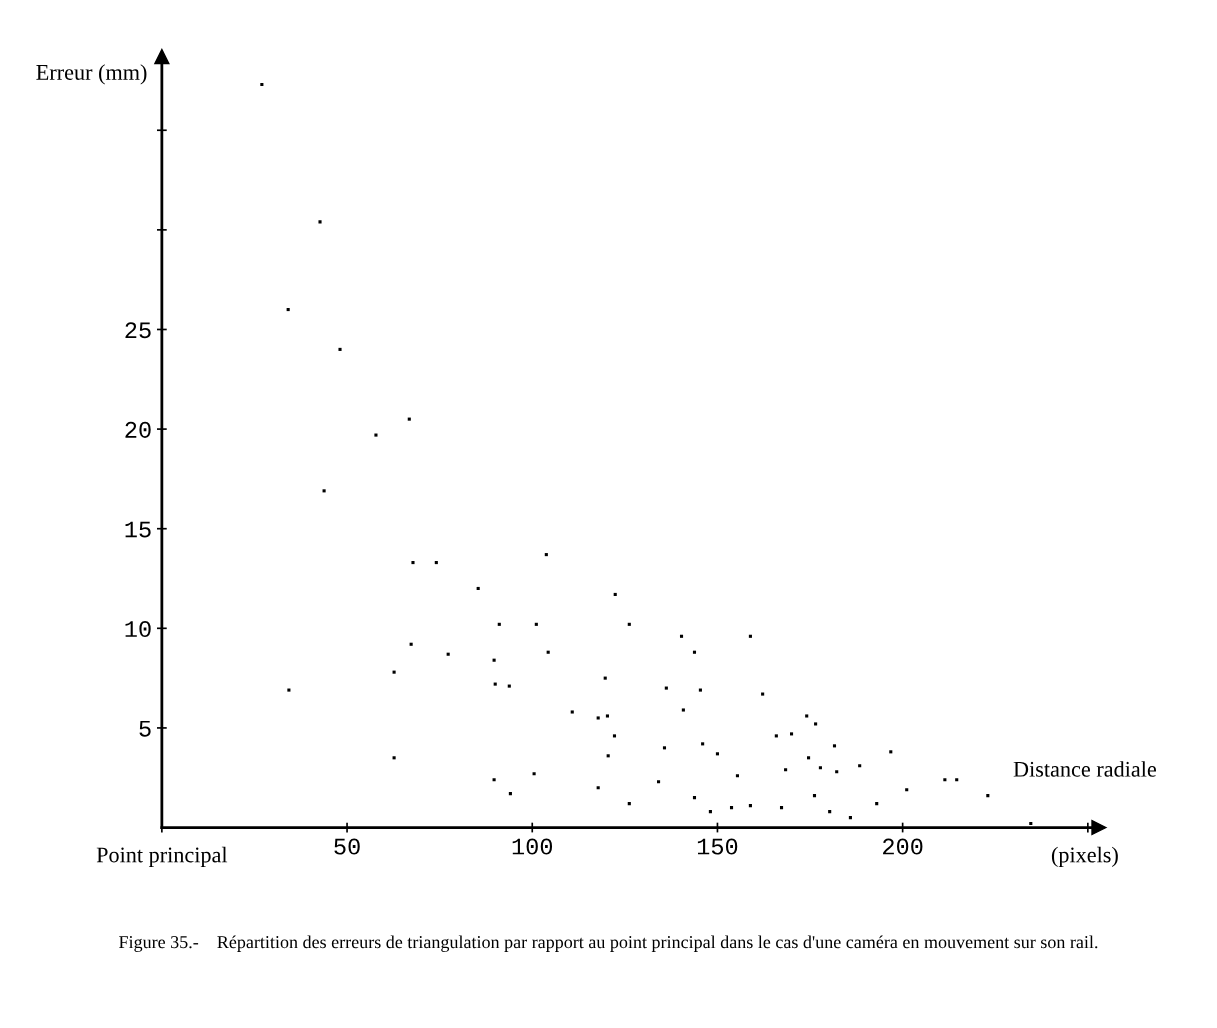 Image resolution: width=1217 pixels, height=1028 pixels. I want to click on x-tick-label: 150, so click(717, 846).